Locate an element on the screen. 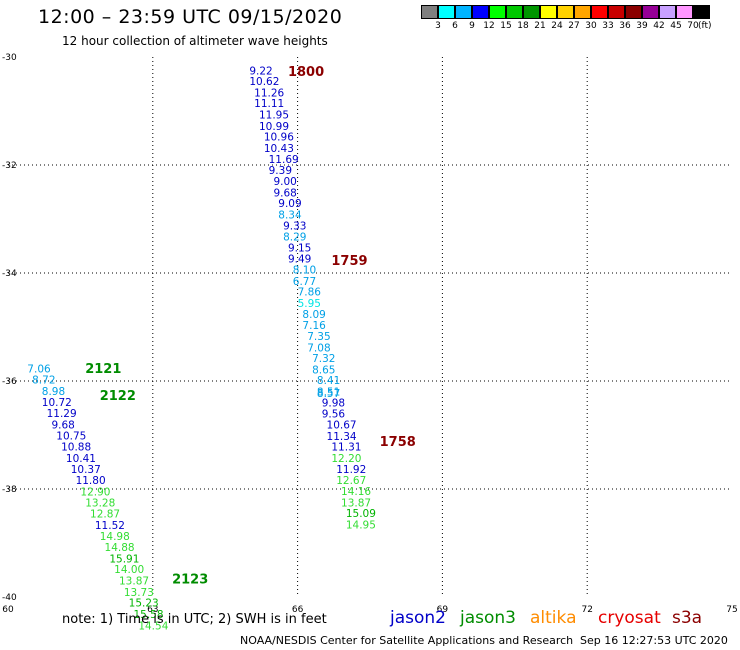 This screenshot has width=740, height=650. data-point-label: 10.72 is located at coordinates (57, 403).